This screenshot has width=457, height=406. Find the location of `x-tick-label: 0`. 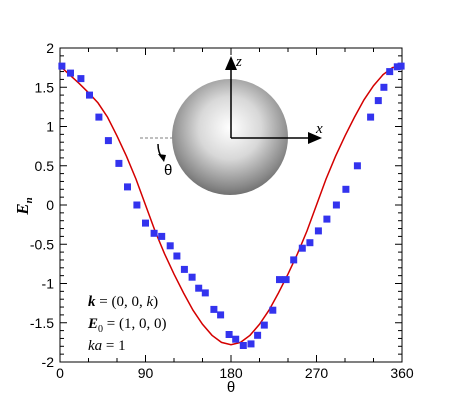

x-tick-label: 0 is located at coordinates (60, 373).